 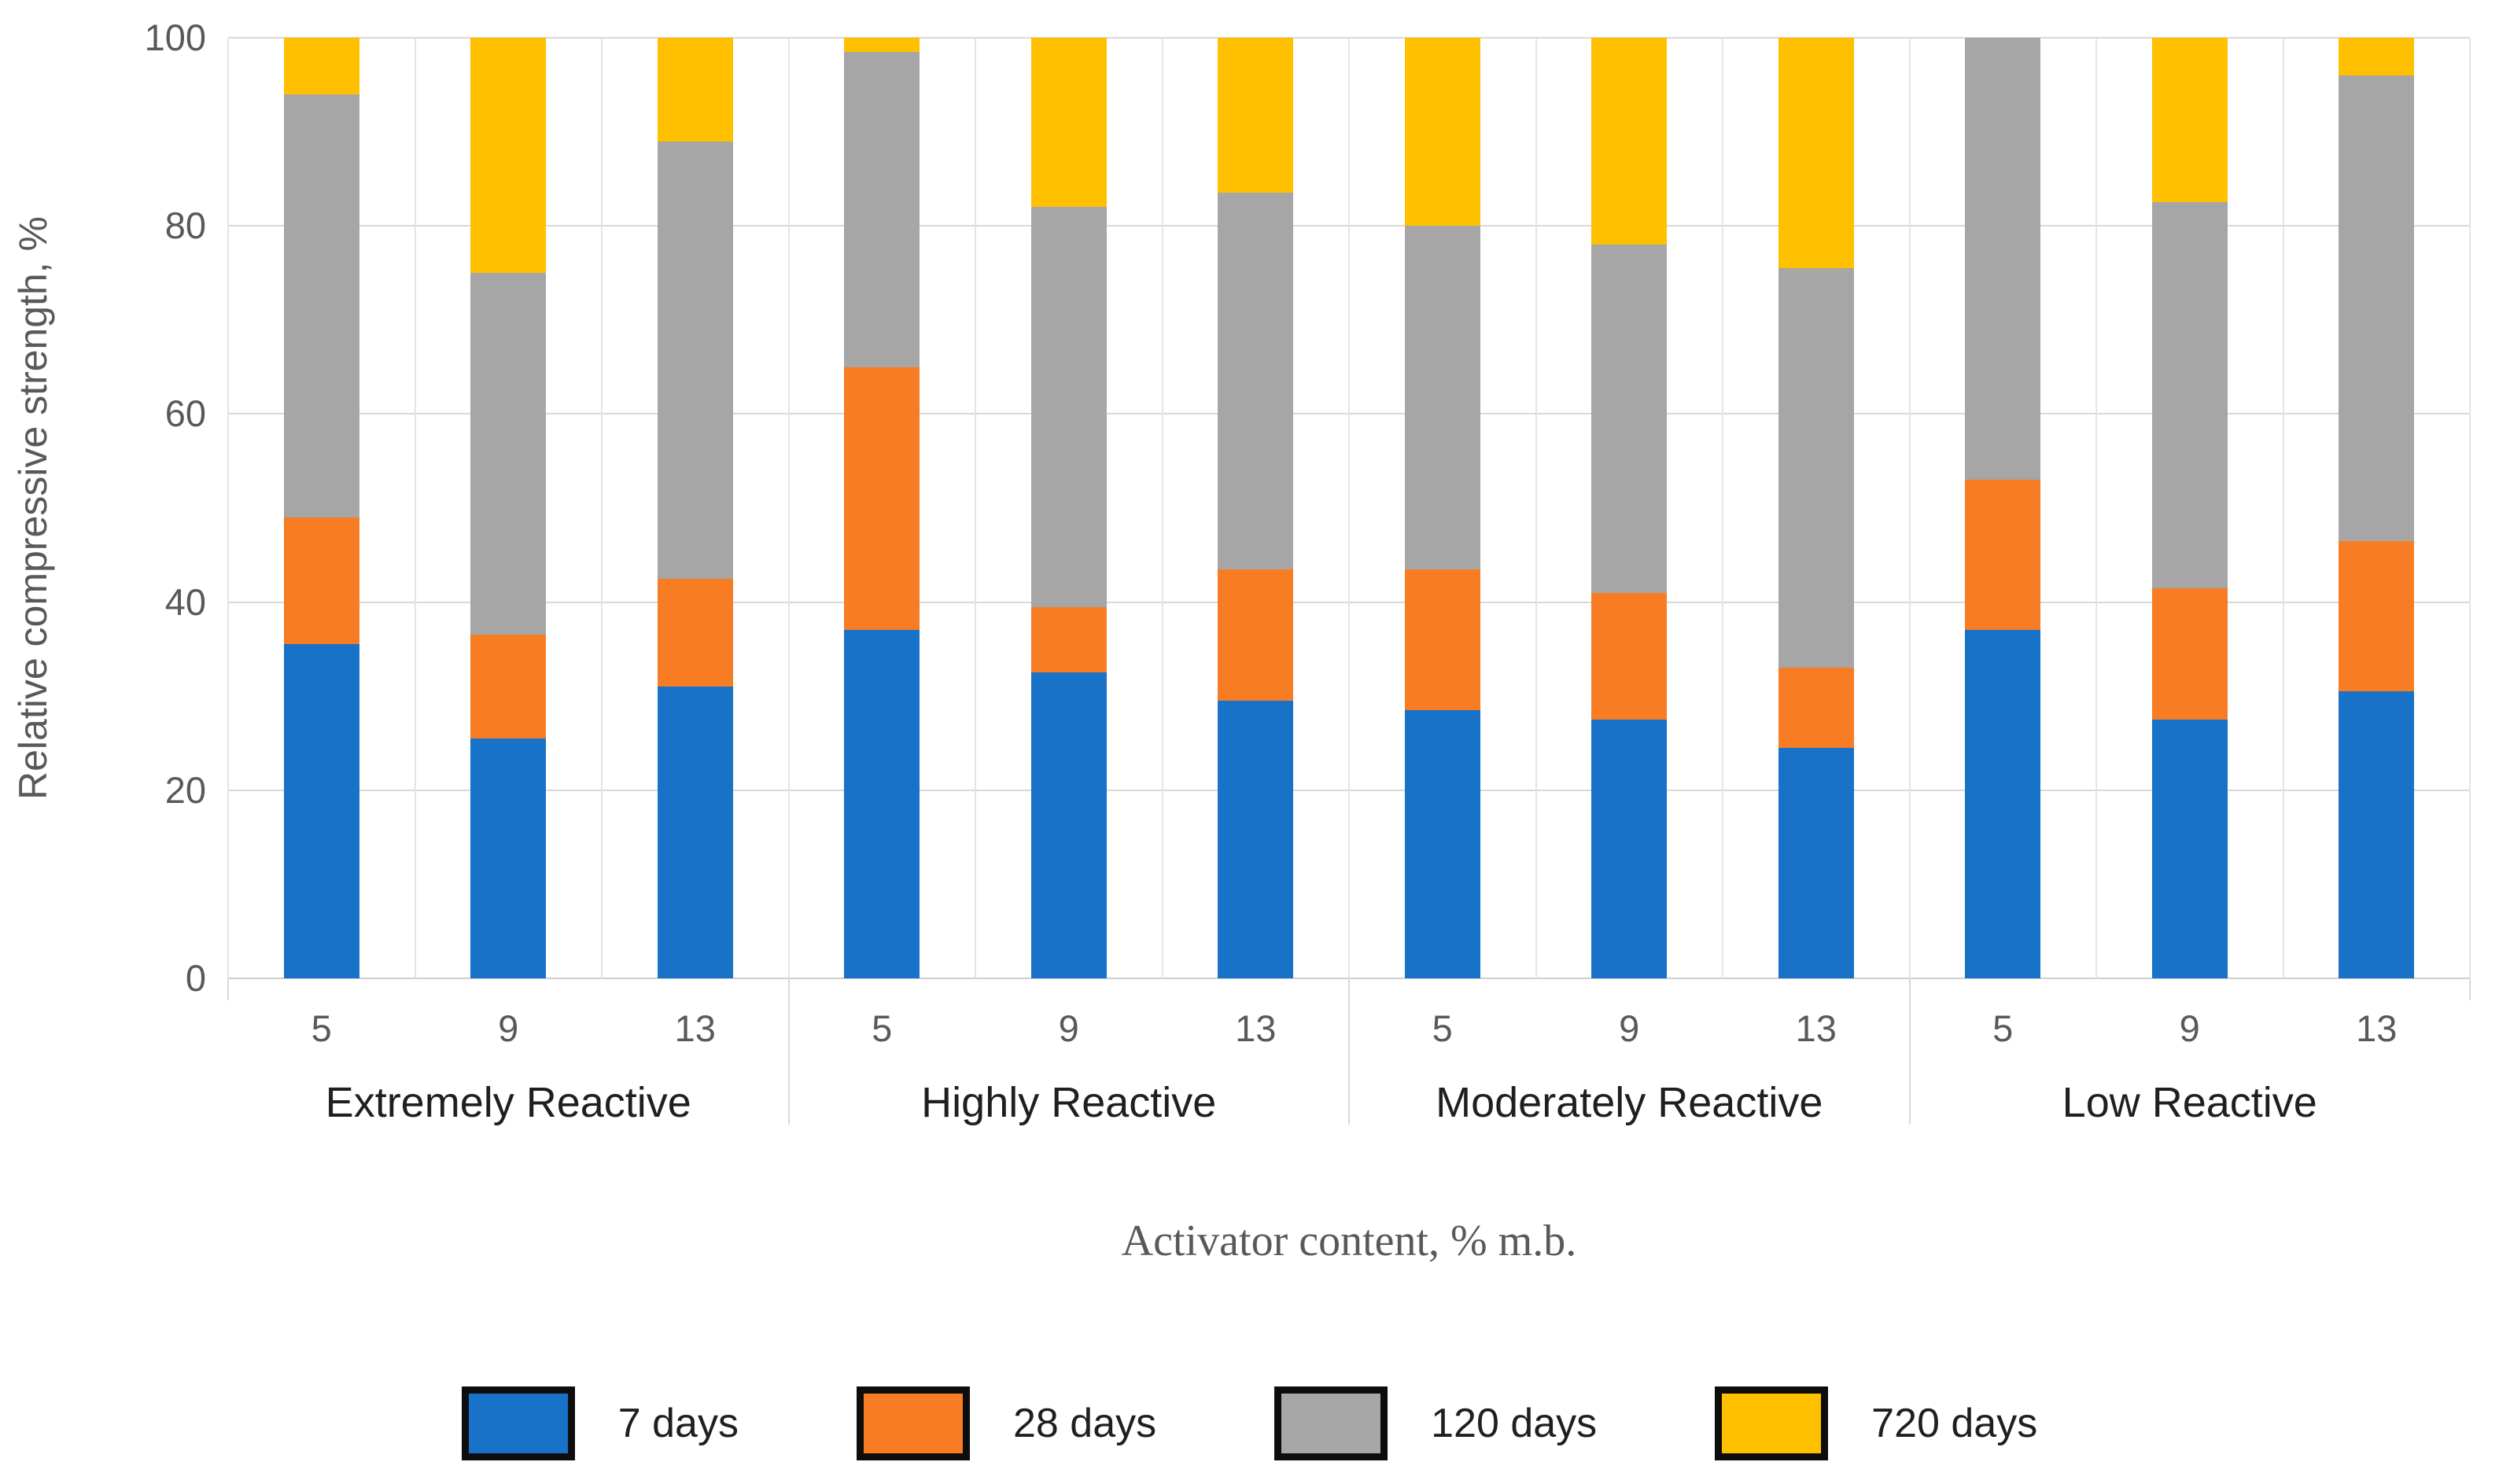 I want to click on legend: 7 days 28 days 120 days 720 days, so click(x=1249, y=1423).